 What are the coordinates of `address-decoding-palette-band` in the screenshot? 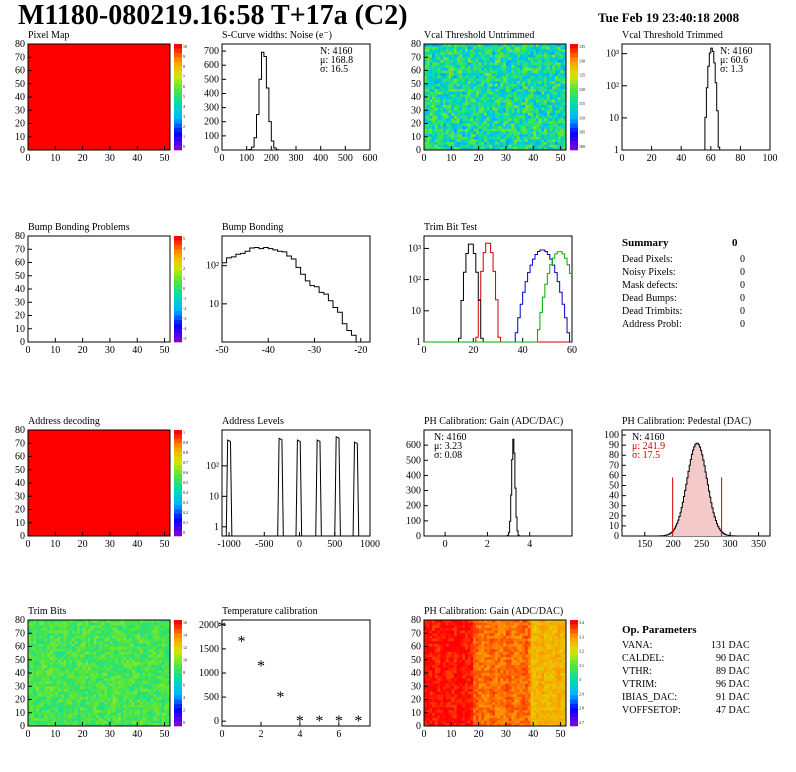 It's located at (178, 476).